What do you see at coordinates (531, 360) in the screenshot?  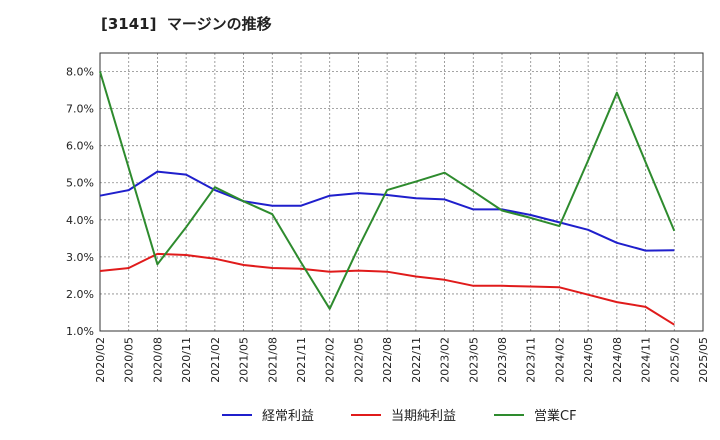 I see `x-tick-label: 2023/11` at bounding box center [531, 360].